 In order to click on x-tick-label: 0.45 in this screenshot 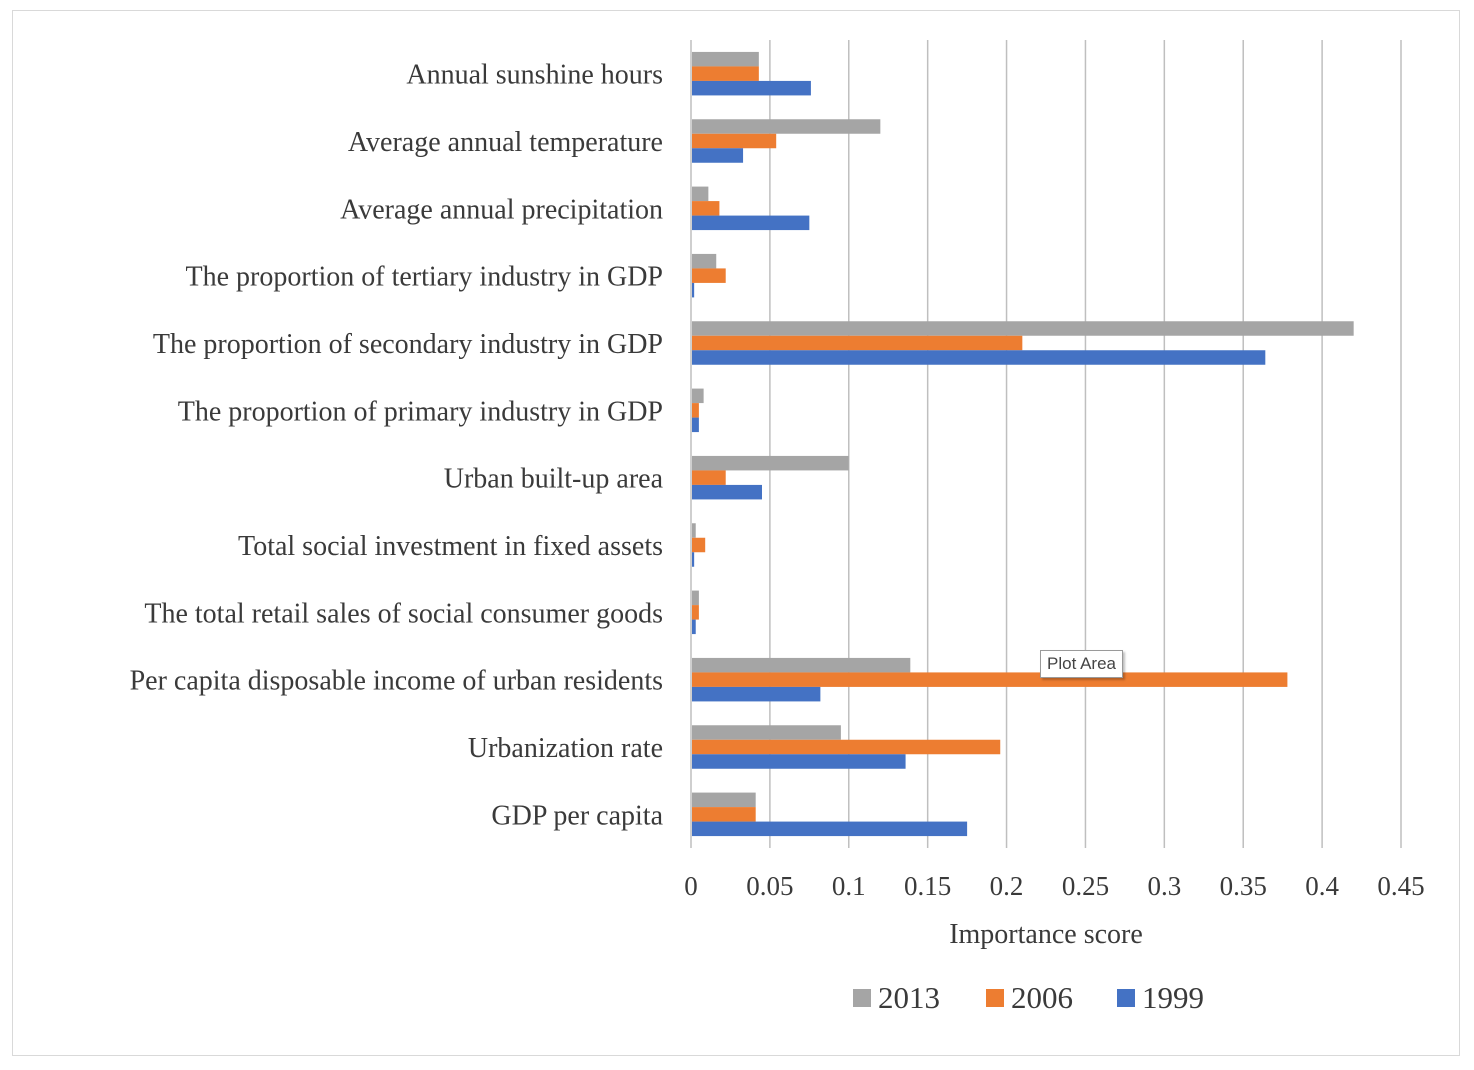, I will do `click(1400, 886)`.